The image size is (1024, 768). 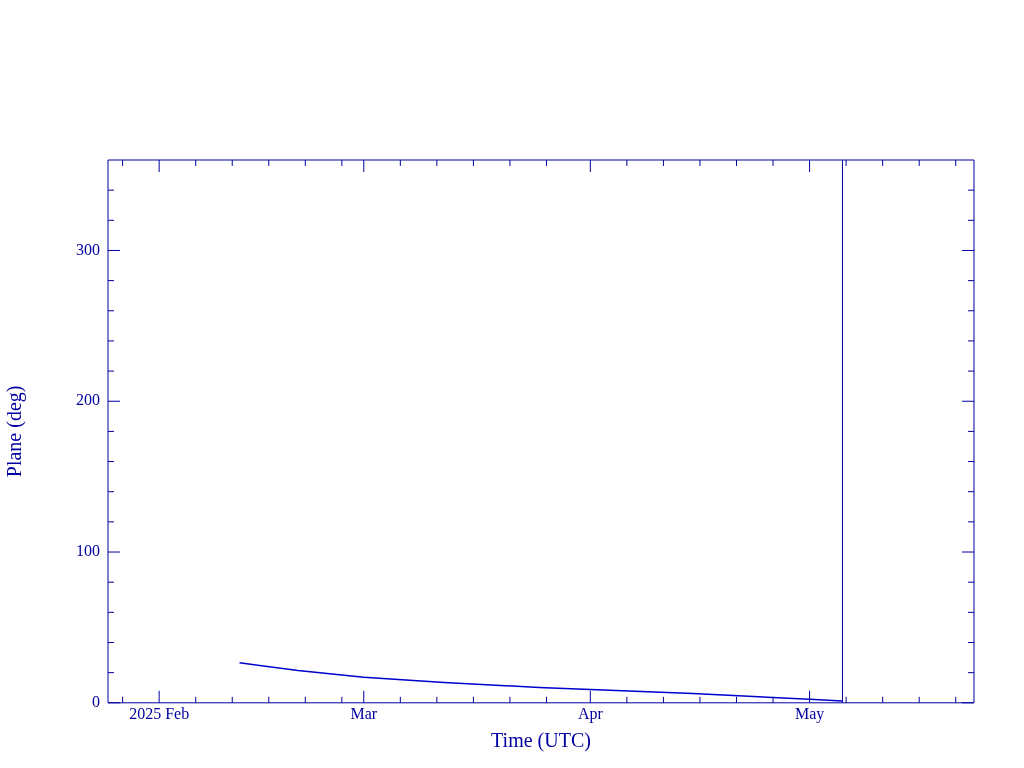 I want to click on y-tick-label: 200, so click(x=88, y=400).